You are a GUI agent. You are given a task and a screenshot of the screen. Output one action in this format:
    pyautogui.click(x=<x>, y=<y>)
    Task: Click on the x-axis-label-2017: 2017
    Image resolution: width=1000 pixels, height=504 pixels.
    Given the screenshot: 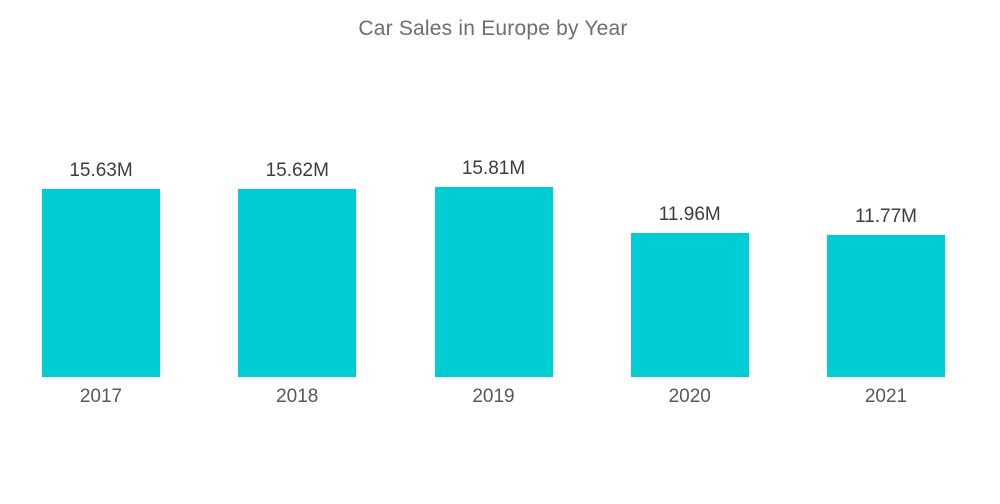 What is the action you would take?
    pyautogui.click(x=101, y=396)
    